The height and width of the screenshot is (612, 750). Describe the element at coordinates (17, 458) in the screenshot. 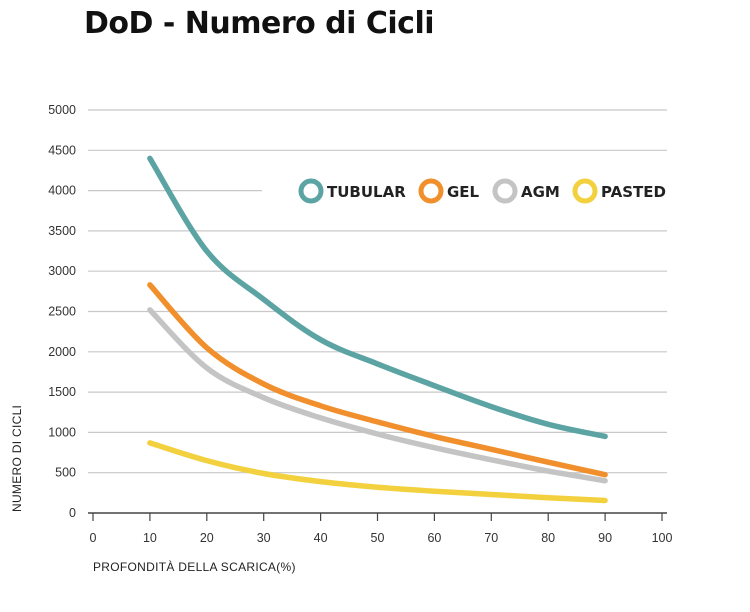

I see `y-axis-title: NUMERO DI CICLI` at that location.